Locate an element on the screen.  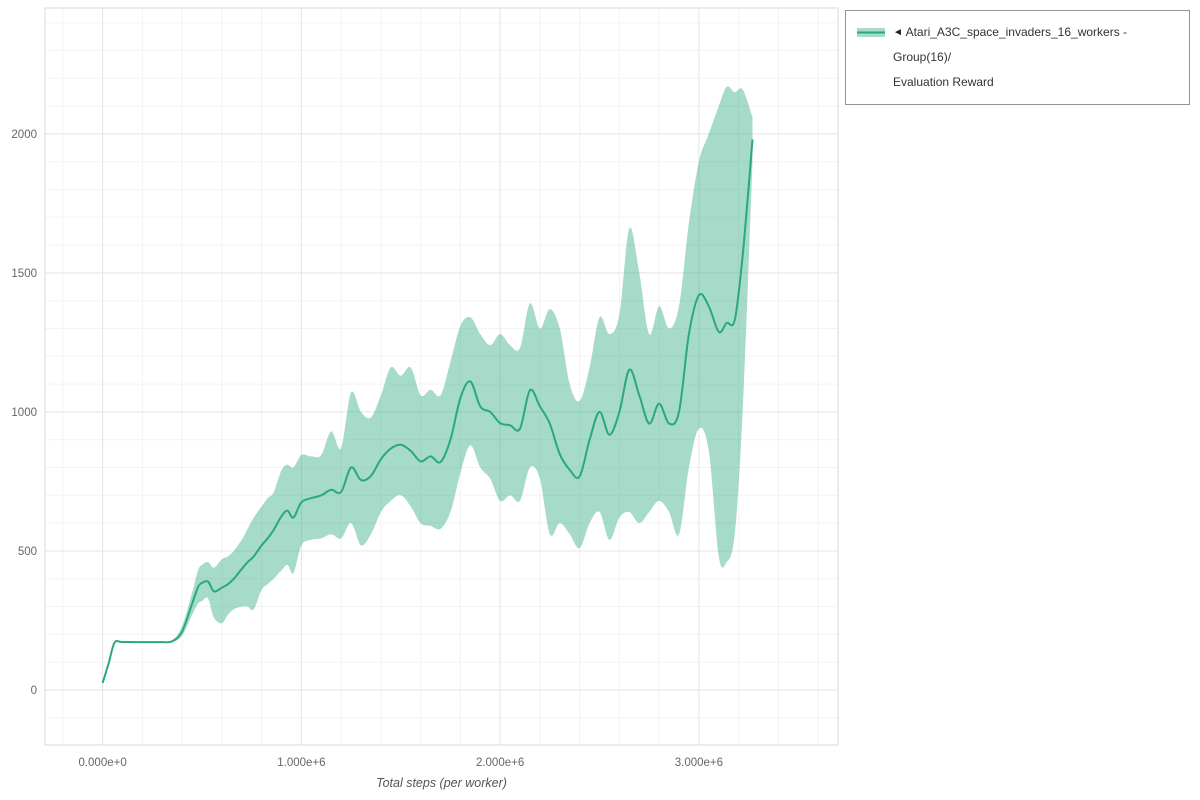
y-tick-label: 1000 is located at coordinates (24, 413).